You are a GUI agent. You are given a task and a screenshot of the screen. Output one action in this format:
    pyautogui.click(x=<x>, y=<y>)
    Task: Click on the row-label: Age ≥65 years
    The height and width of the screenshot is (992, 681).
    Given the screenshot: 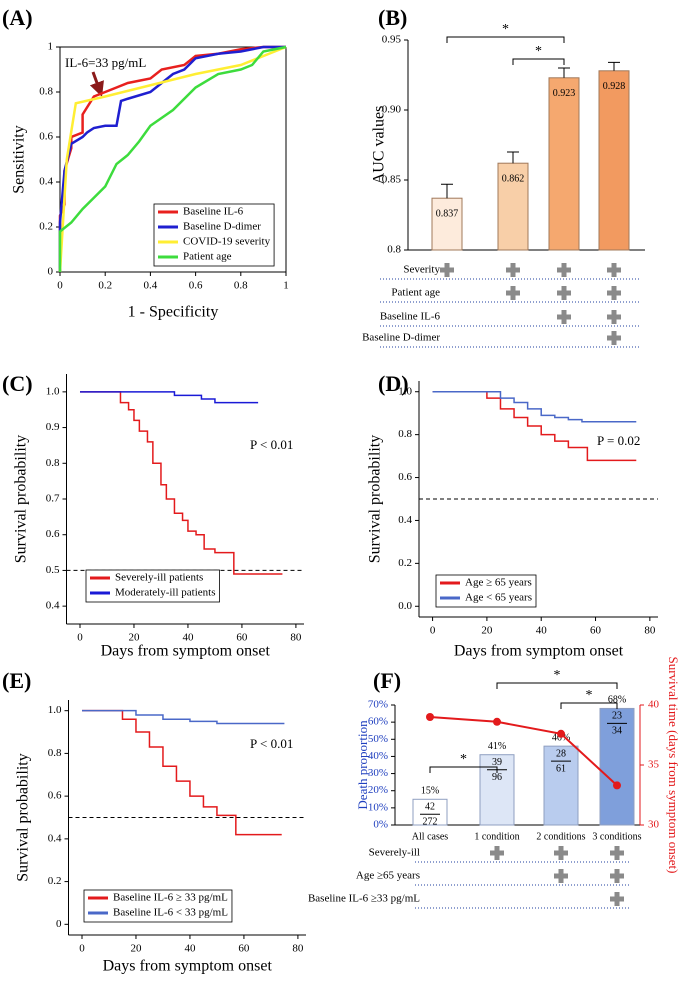 What is the action you would take?
    pyautogui.click(x=388, y=876)
    